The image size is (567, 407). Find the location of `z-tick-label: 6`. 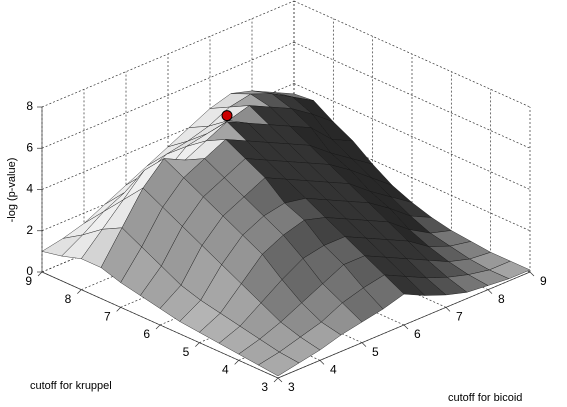

z-tick-label: 6 is located at coordinates (29, 147).